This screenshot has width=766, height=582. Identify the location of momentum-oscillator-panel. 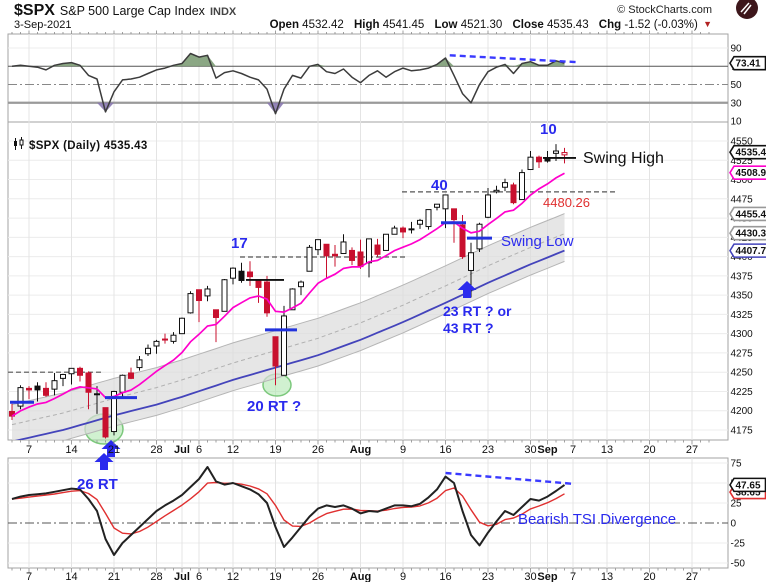
(294, 83).